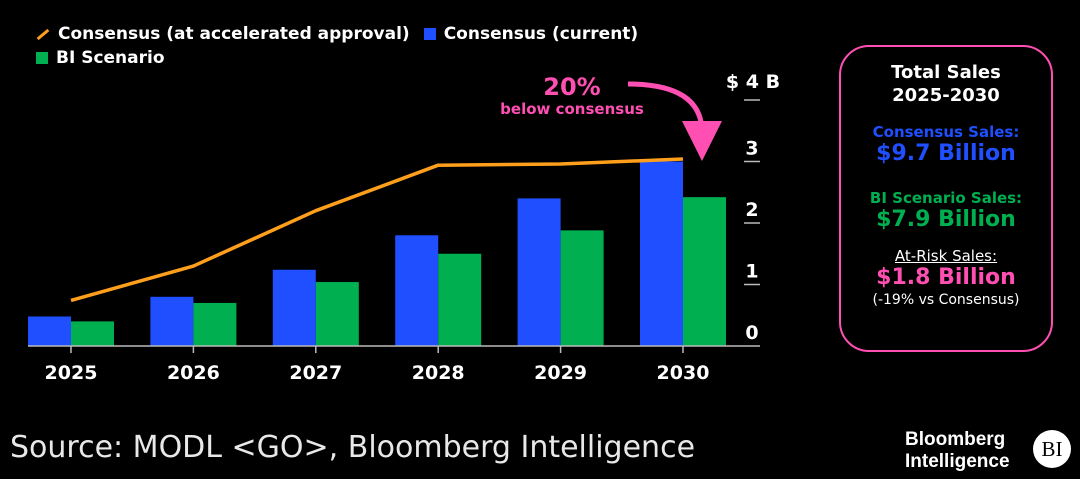 The image size is (1080, 479). Describe the element at coordinates (946, 72) in the screenshot. I see `panel-title-line1: Total Sales` at that location.